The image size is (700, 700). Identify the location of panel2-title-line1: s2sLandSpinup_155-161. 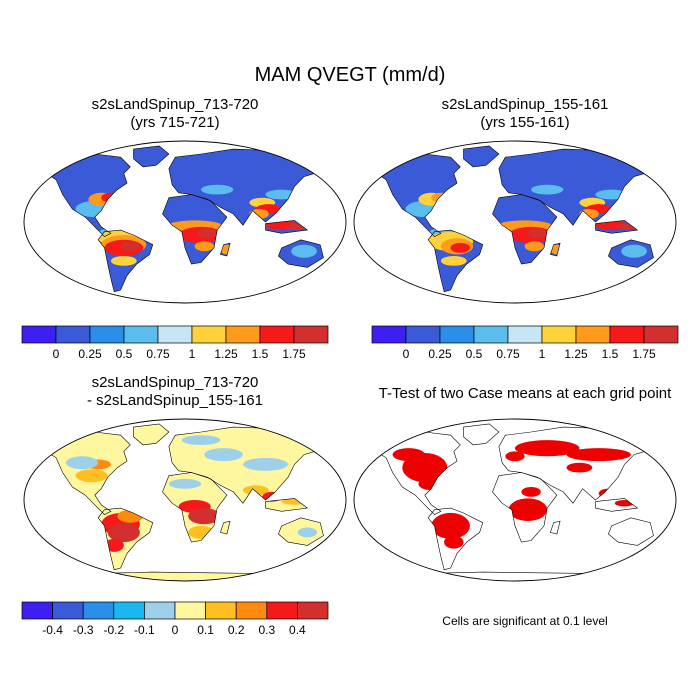
(525, 104).